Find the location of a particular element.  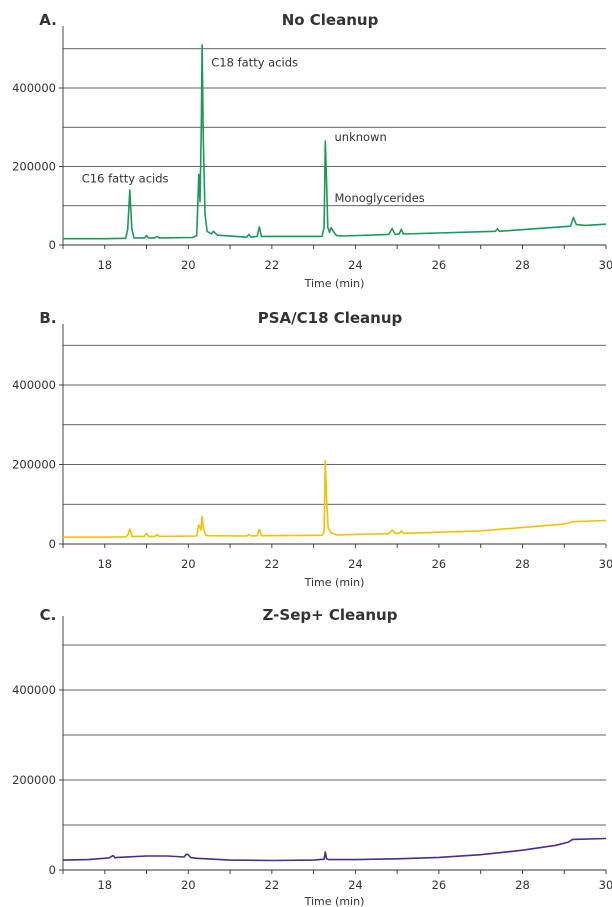

annotation: C18 fatty acids is located at coordinates (254, 62).